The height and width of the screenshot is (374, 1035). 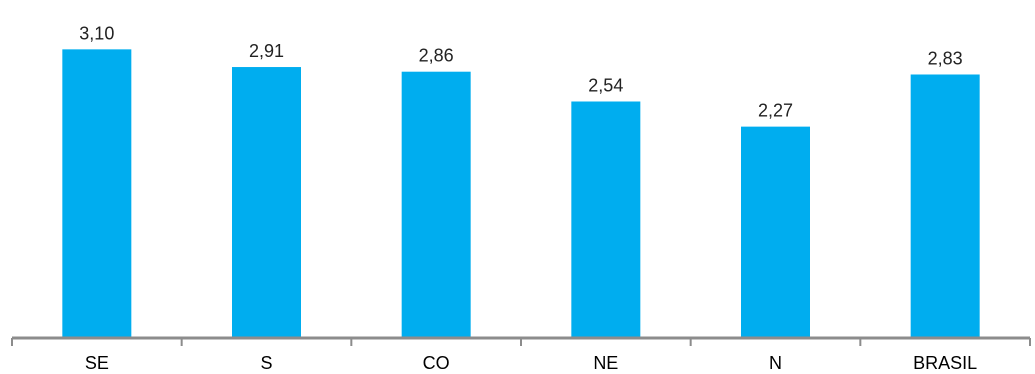 I want to click on x-tick-label-se: SE, so click(x=97, y=363).